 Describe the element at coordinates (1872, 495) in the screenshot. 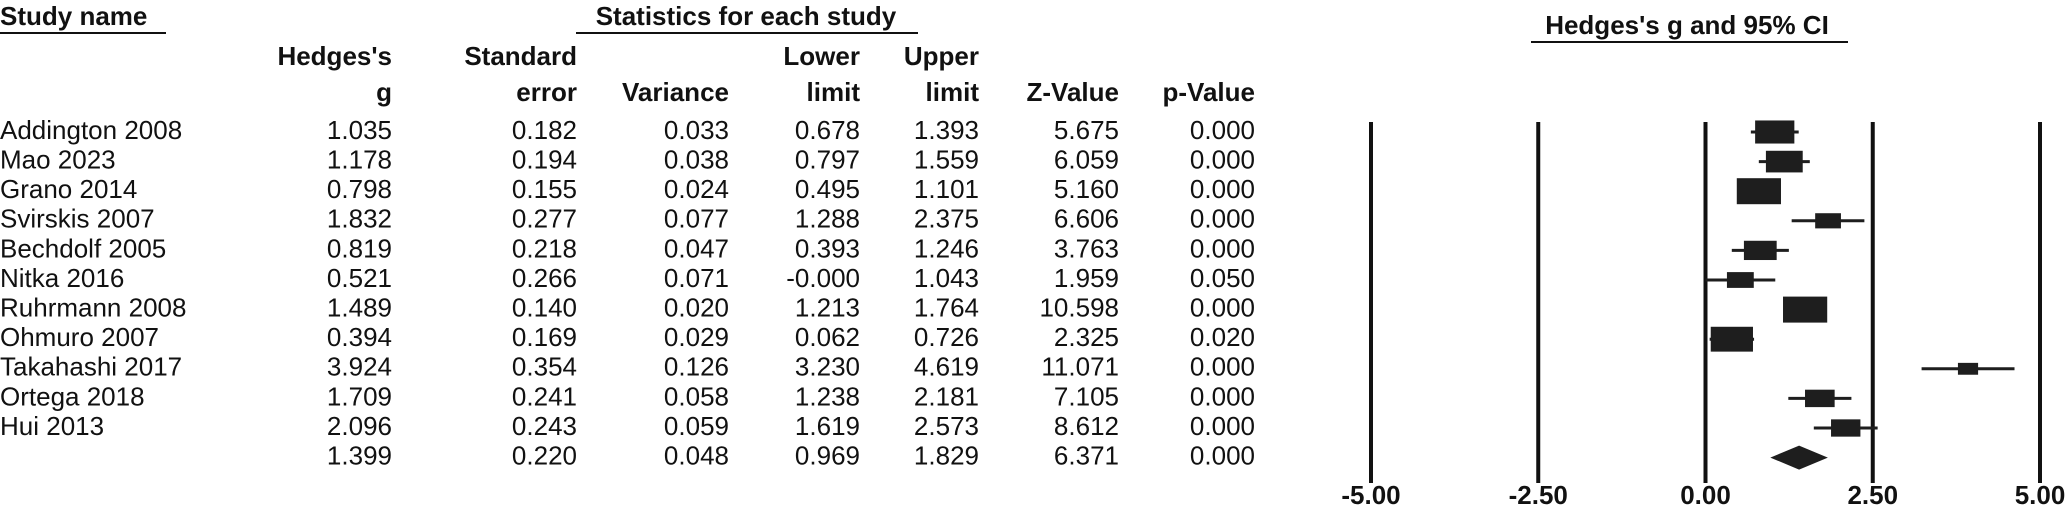

I see `x-tick-label: 2.50` at that location.